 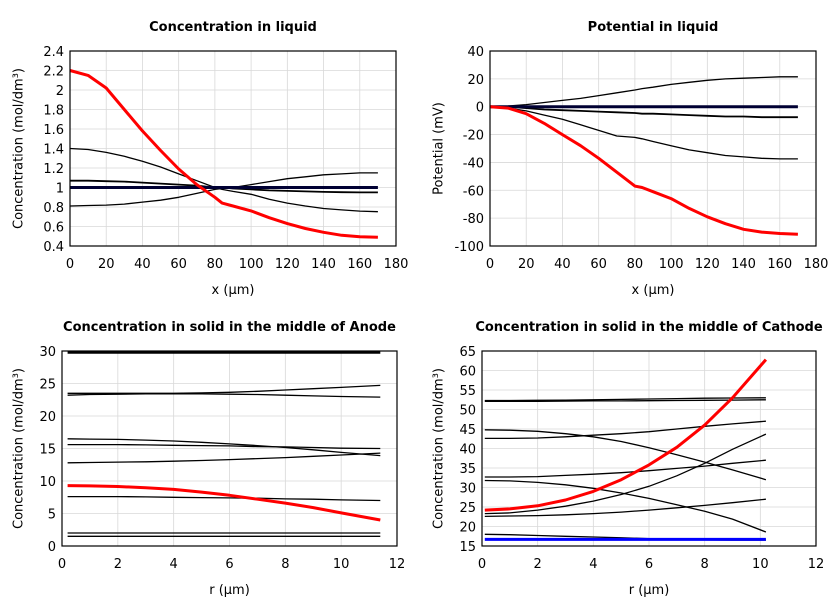 I want to click on y-tick-label: 1.8, so click(x=53, y=111).